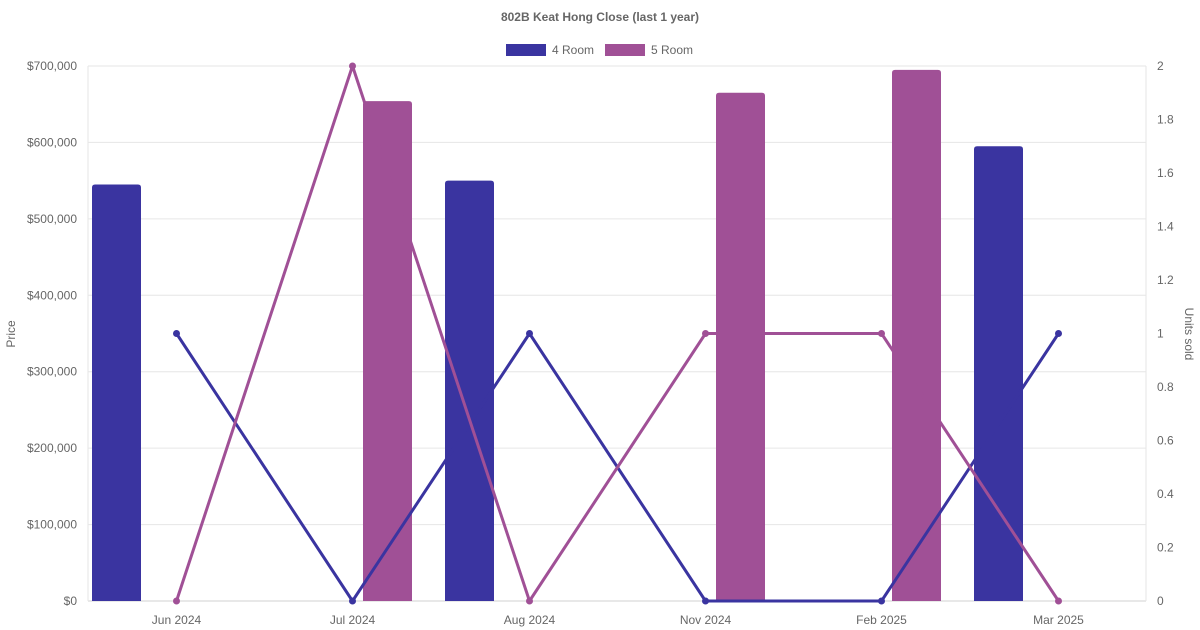  I want to click on x-tick-label: Aug 2024, so click(530, 620).